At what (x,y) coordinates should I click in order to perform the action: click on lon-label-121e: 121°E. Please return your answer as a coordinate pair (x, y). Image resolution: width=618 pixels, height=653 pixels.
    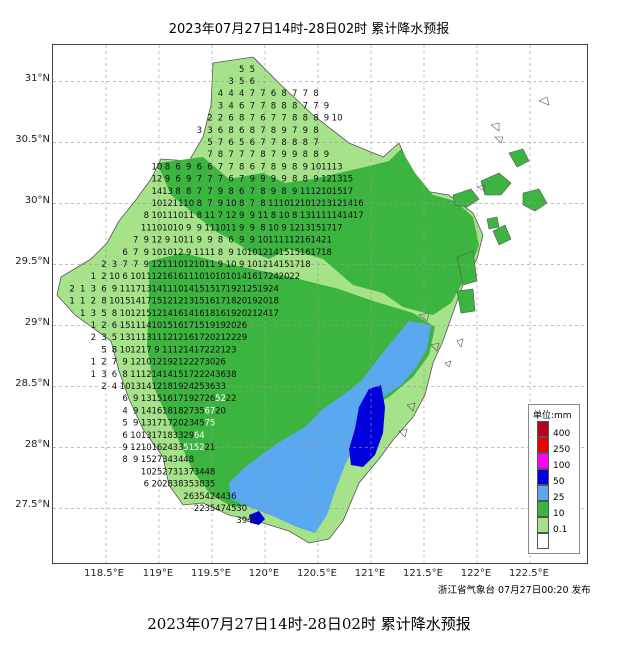
    Looking at the image, I should click on (370, 573).